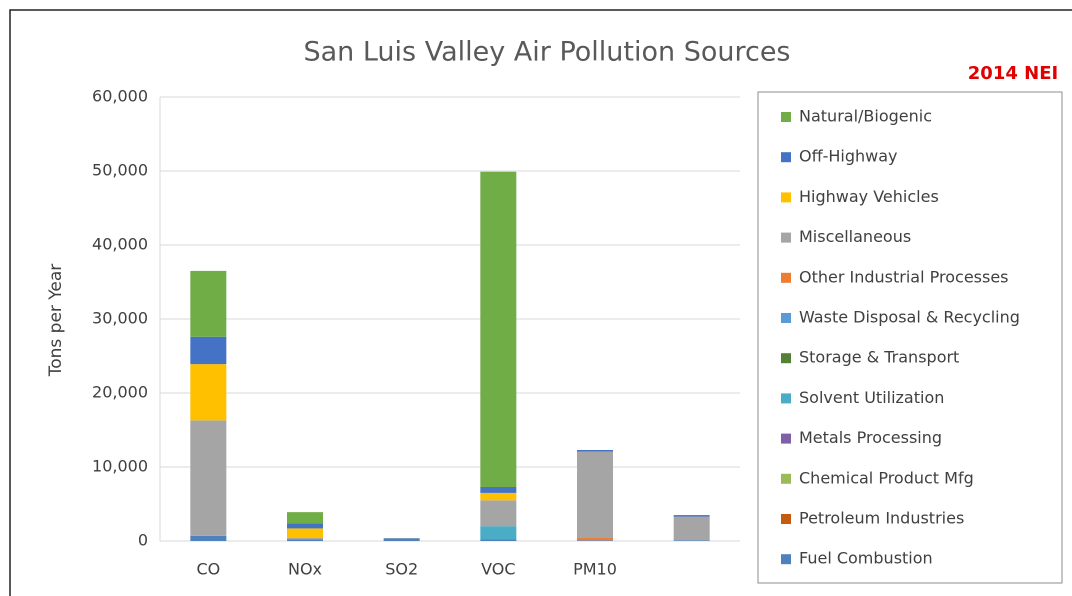 The height and width of the screenshot is (596, 1072). I want to click on legend-label: Highway Vehicles, so click(869, 196).